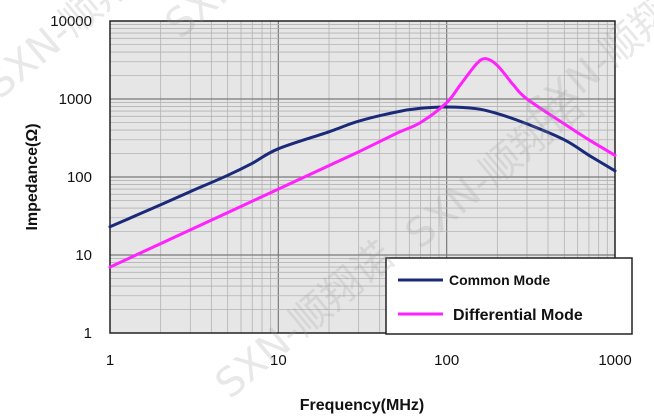 The image size is (654, 417). What do you see at coordinates (32, 176) in the screenshot?
I see `y-axis-title: Impedance(Ω)` at bounding box center [32, 176].